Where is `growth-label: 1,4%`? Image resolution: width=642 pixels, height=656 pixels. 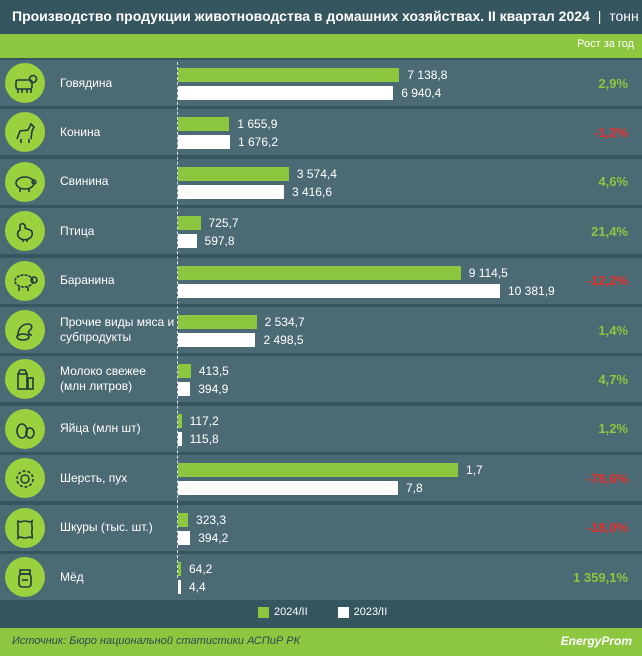
growth-label: 1,4% is located at coordinates (613, 330).